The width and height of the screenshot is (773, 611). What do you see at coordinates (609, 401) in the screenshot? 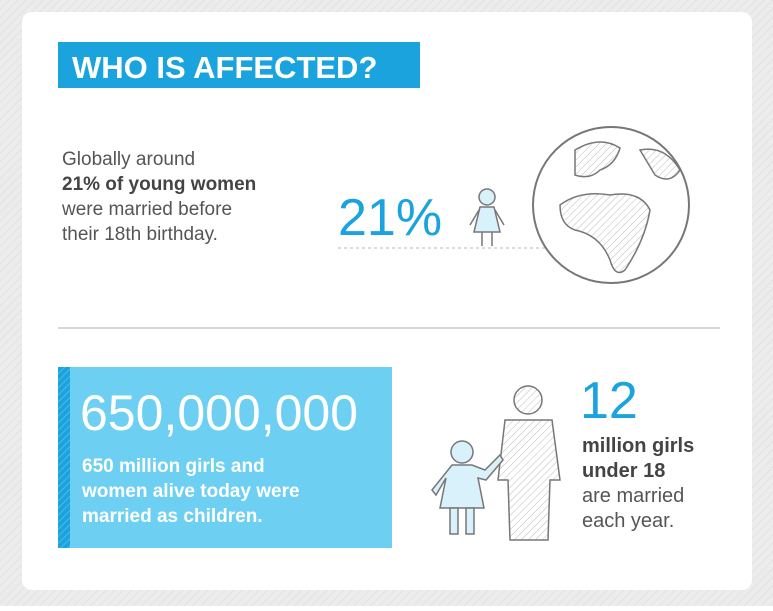
I see `stat: 12` at bounding box center [609, 401].